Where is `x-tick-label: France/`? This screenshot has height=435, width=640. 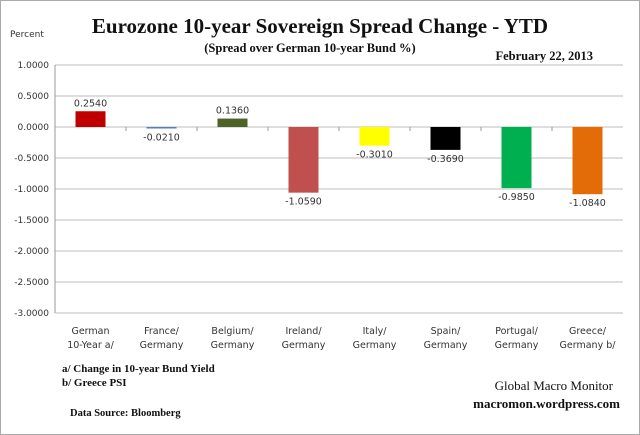
x-tick-label: France/ is located at coordinates (162, 331).